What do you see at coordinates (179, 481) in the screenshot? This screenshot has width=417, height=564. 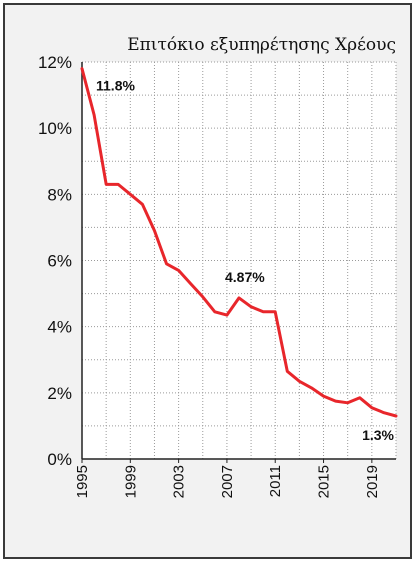 I see `x-tick-label: 2003` at bounding box center [179, 481].